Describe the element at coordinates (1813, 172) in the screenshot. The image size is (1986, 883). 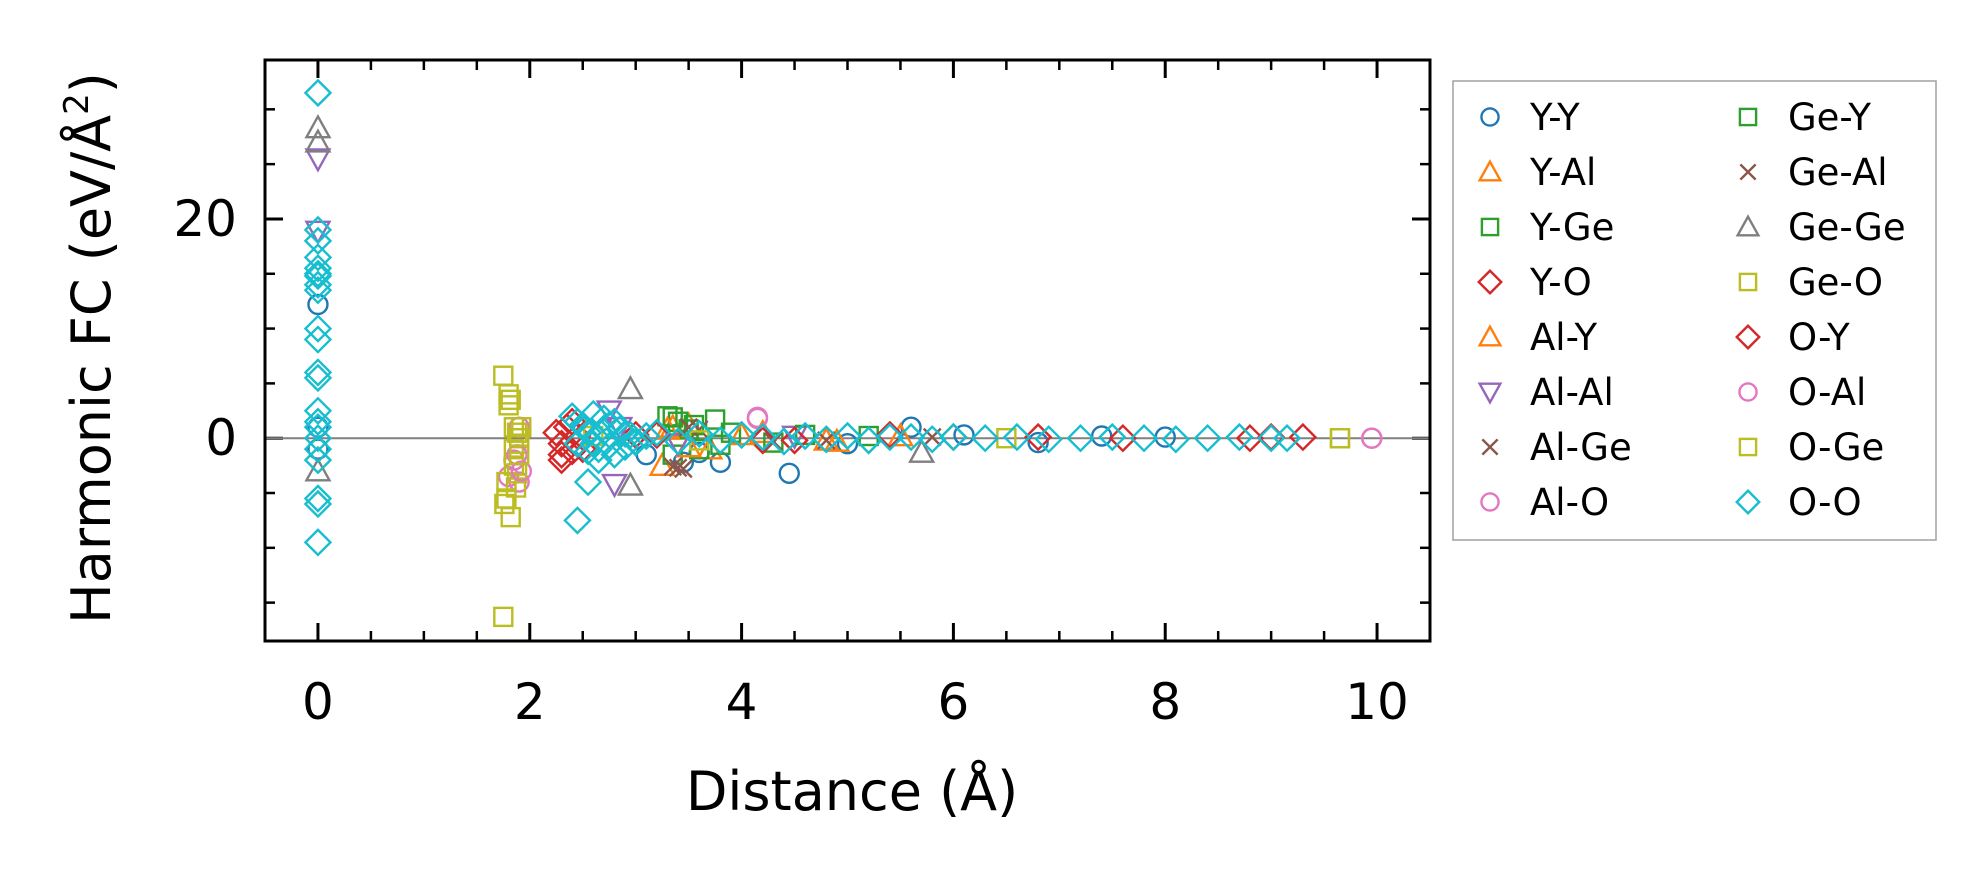
I see `legend-item: Ge-Al` at that location.